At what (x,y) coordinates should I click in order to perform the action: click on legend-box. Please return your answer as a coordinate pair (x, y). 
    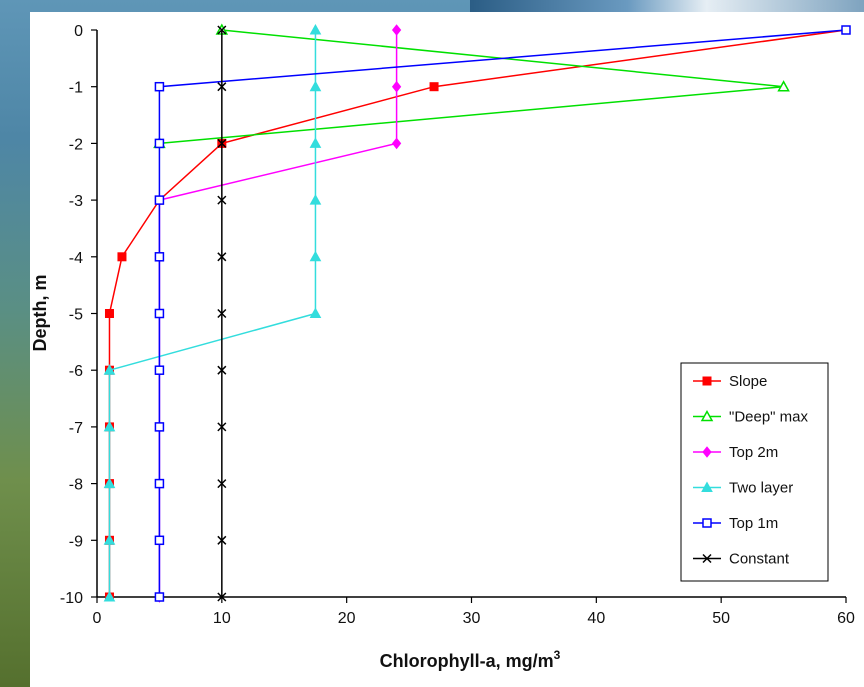
    Looking at the image, I should click on (754, 472).